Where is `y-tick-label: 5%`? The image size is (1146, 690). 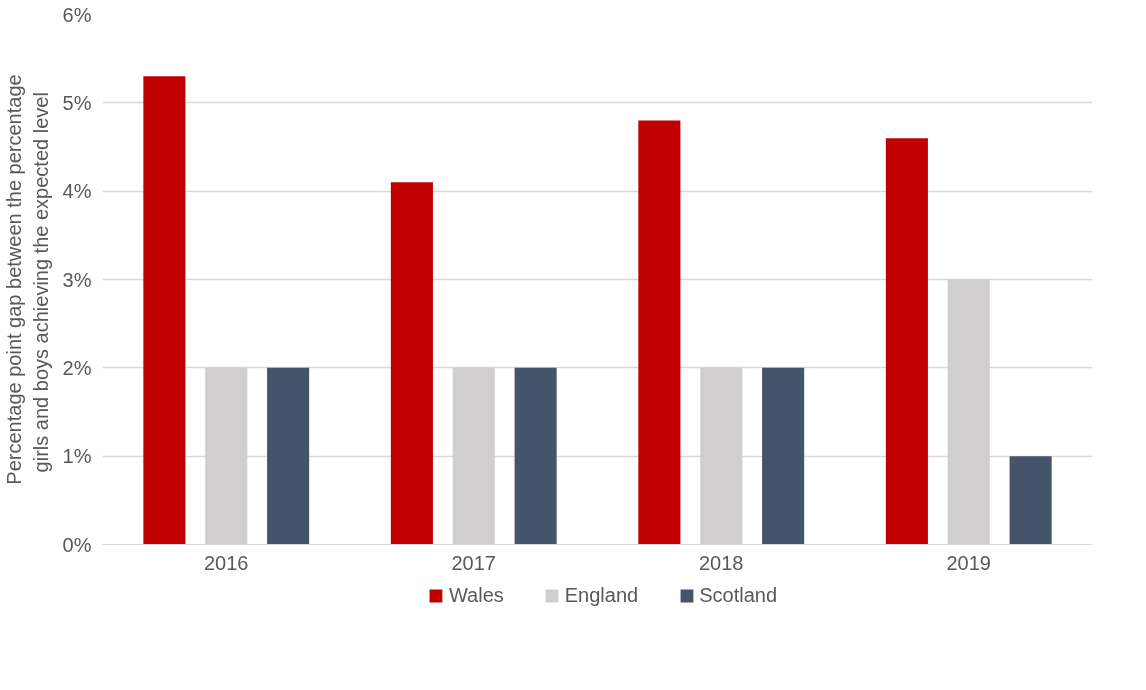
y-tick-label: 5% is located at coordinates (77, 102).